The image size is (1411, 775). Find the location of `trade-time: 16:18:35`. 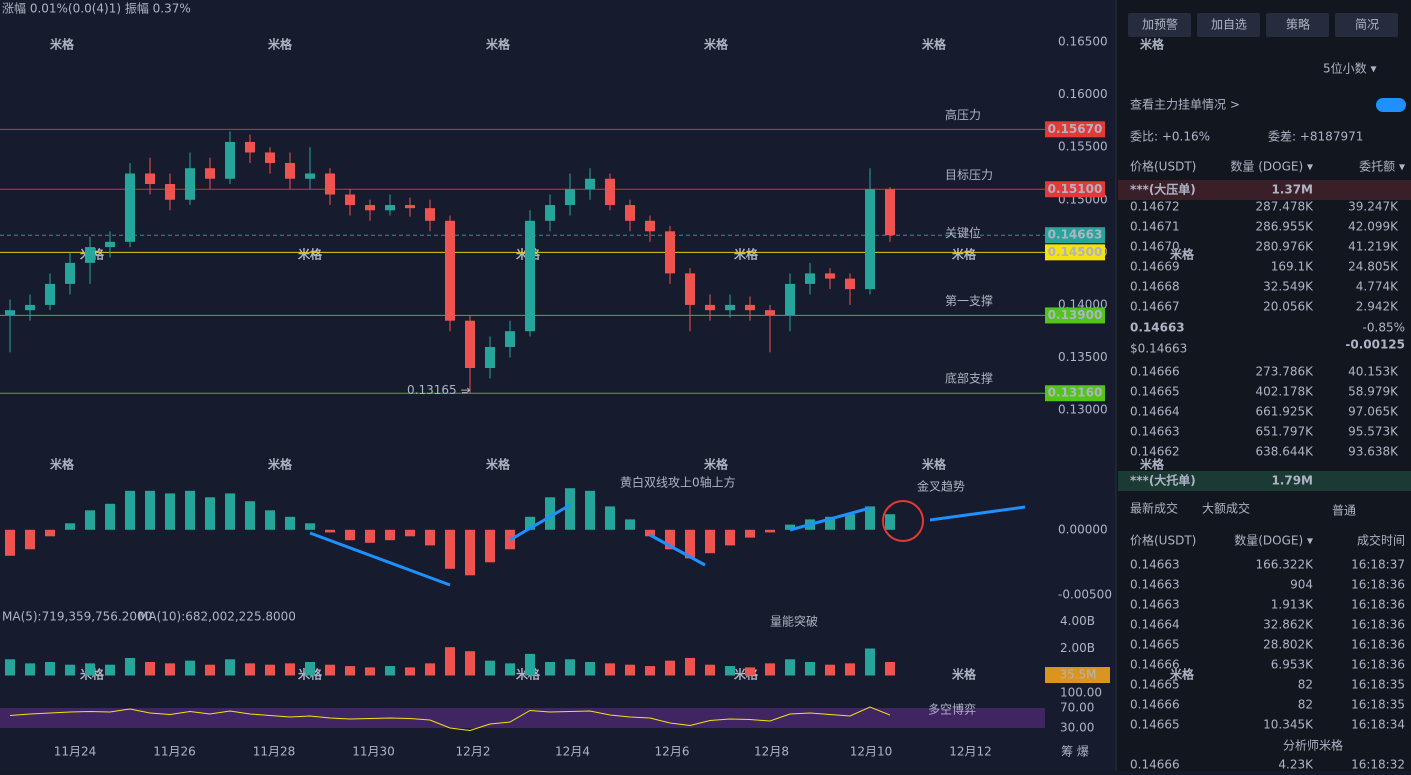

trade-time: 16:18:35 is located at coordinates (1378, 705).